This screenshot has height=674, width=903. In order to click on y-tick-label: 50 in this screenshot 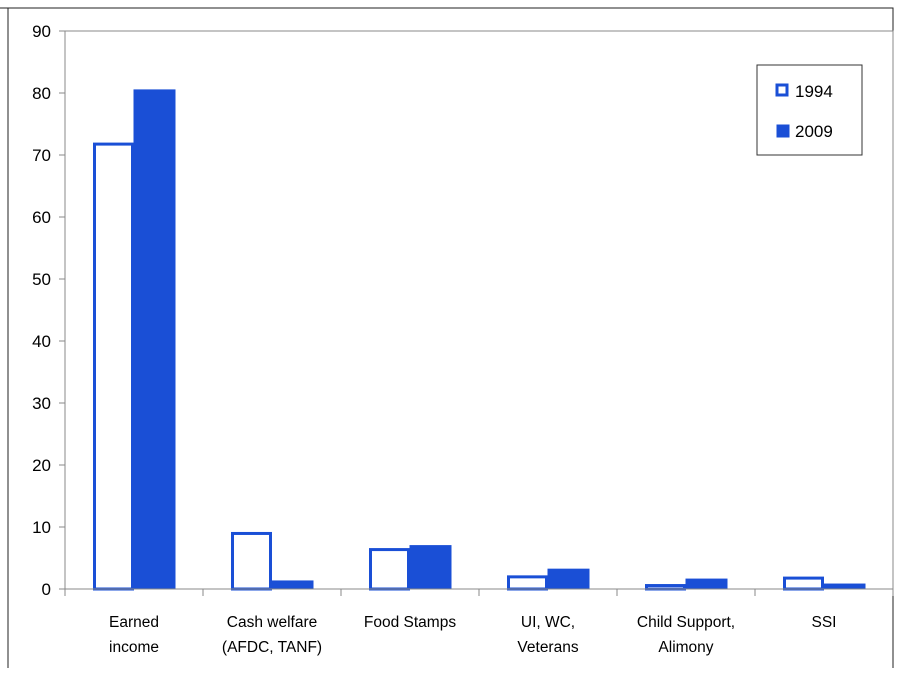, I will do `click(41, 279)`.